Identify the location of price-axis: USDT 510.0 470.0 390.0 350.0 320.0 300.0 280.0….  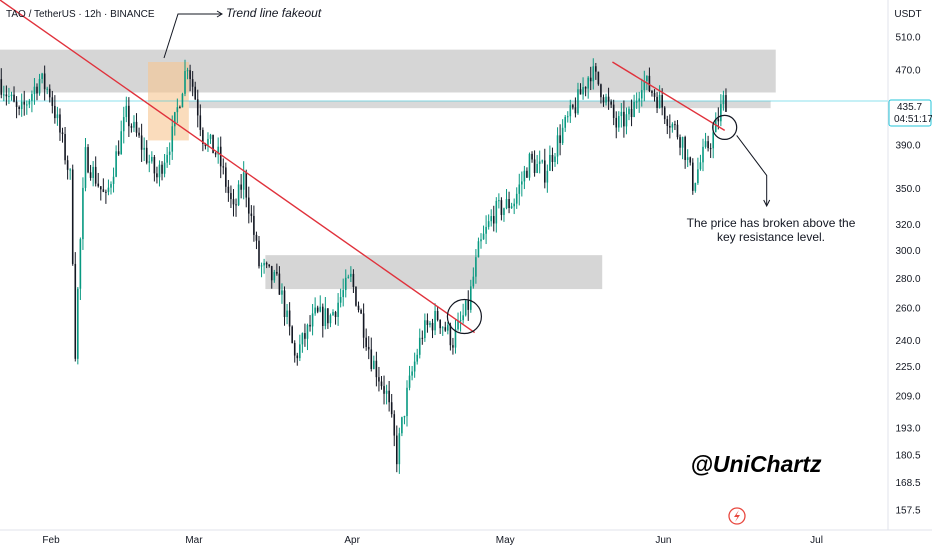
(909, 265).